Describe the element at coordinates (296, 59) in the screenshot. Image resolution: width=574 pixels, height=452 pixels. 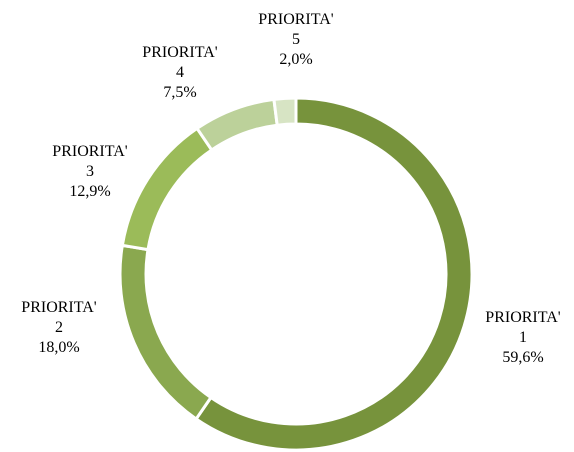
I see `value-label: 2,0%` at that location.